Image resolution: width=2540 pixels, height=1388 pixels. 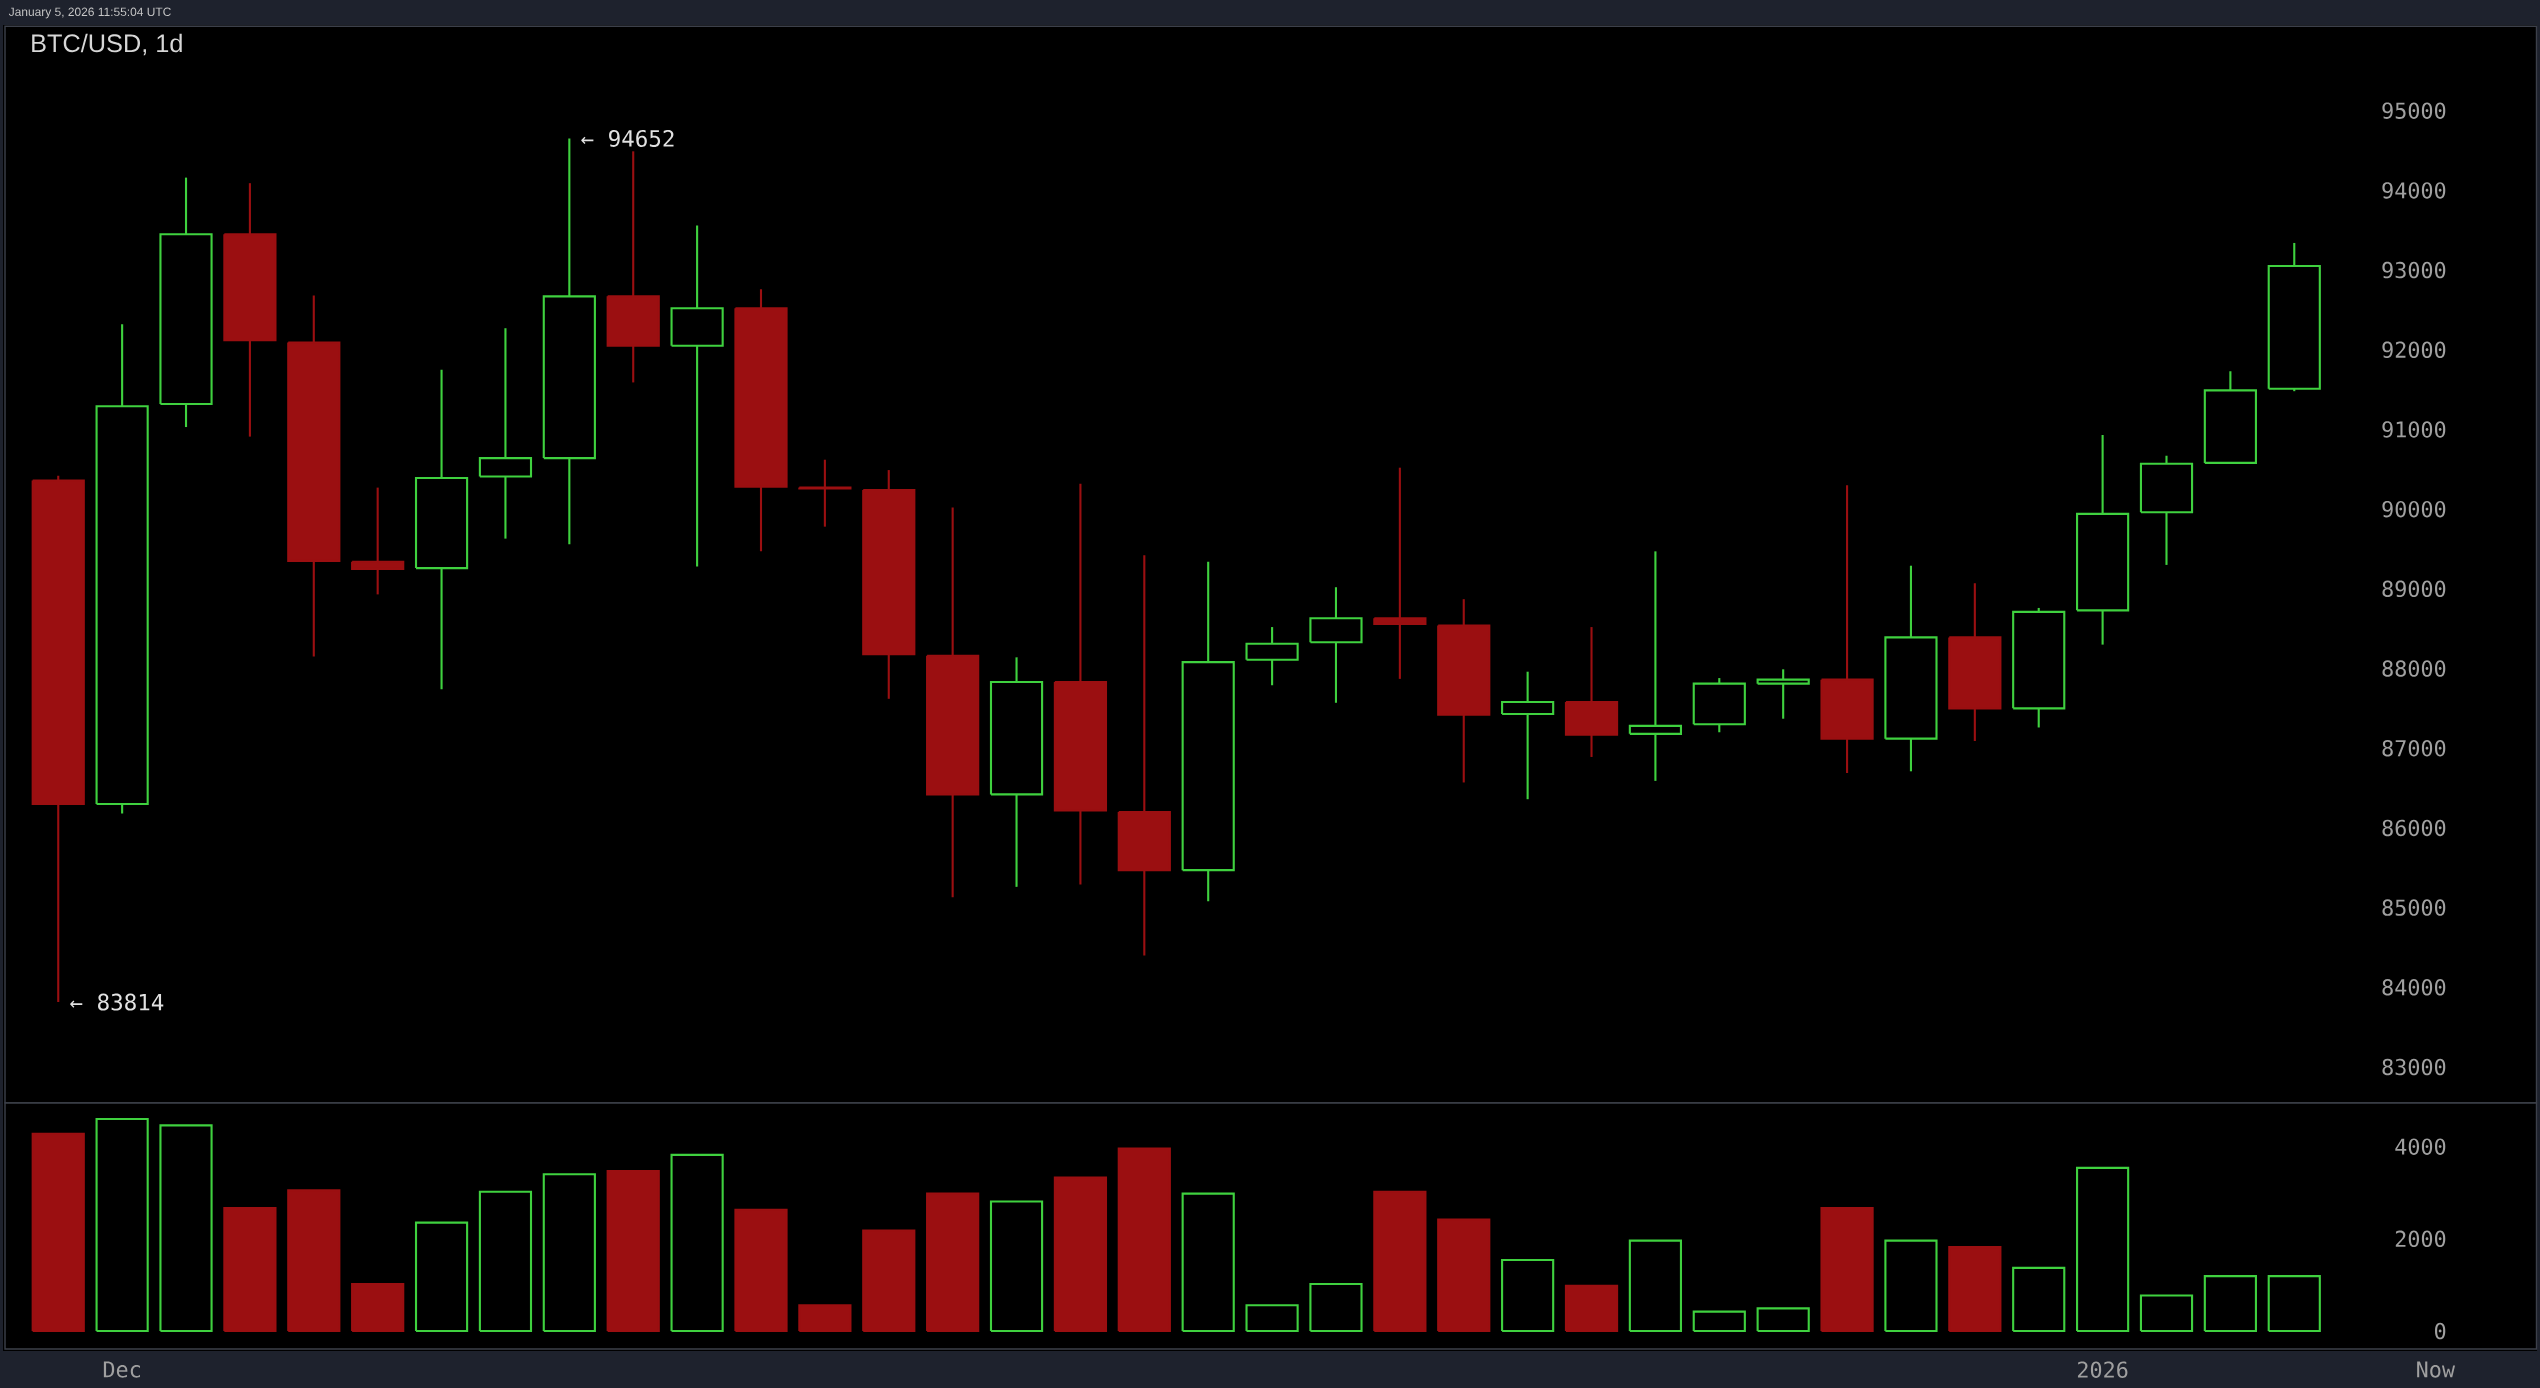 What do you see at coordinates (89, 13) in the screenshot?
I see `text: January 5, 2026 11:55:04 UTC` at bounding box center [89, 13].